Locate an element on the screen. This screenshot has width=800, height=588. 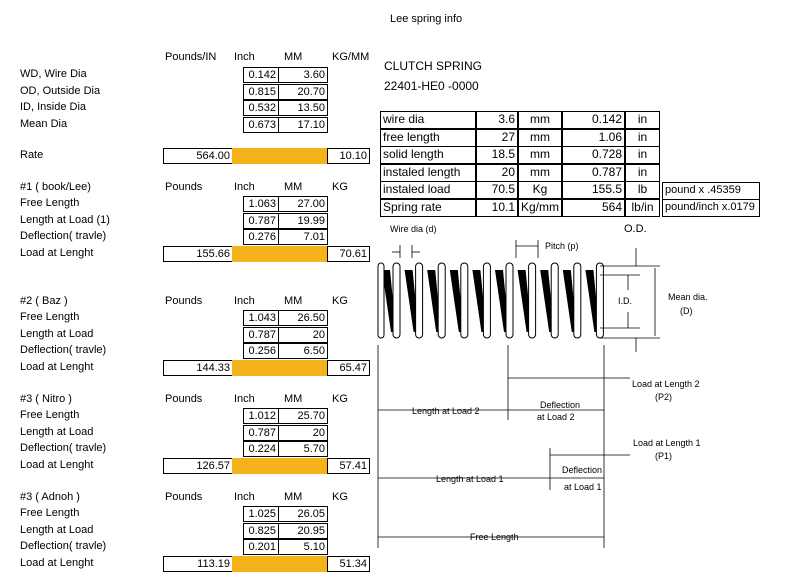
kg-value: 10.10 is located at coordinates (348, 156).